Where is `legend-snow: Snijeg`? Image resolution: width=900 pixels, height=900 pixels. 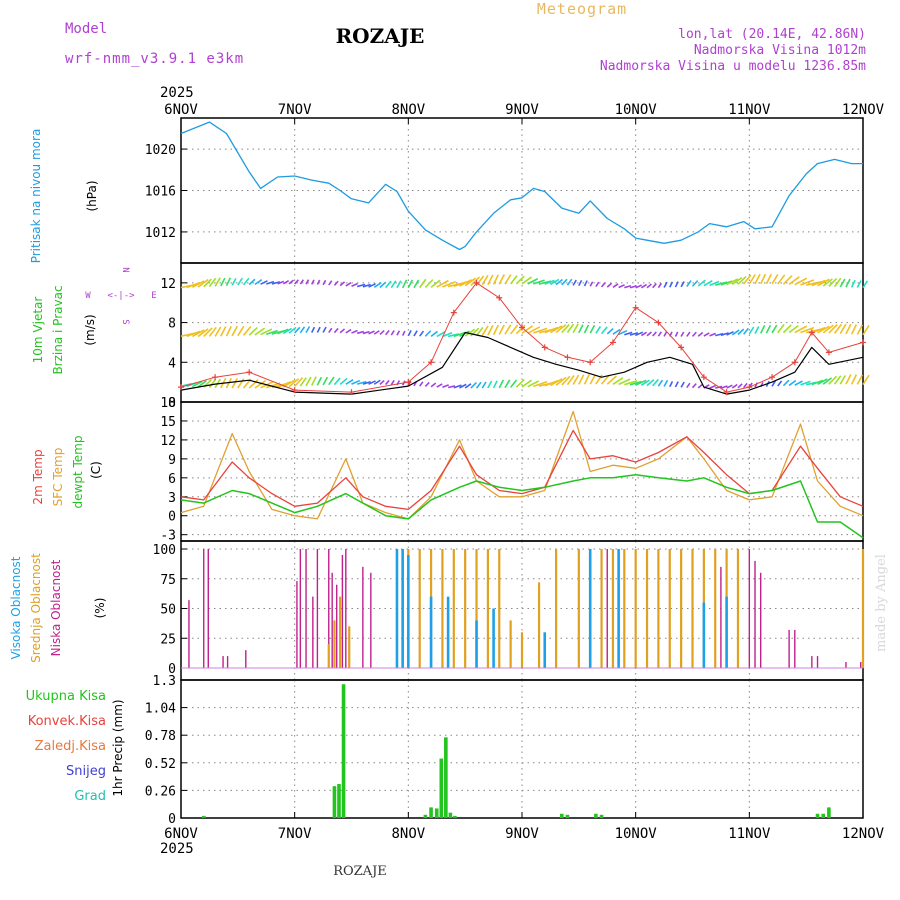
legend-snow: Snijeg is located at coordinates (86, 771).